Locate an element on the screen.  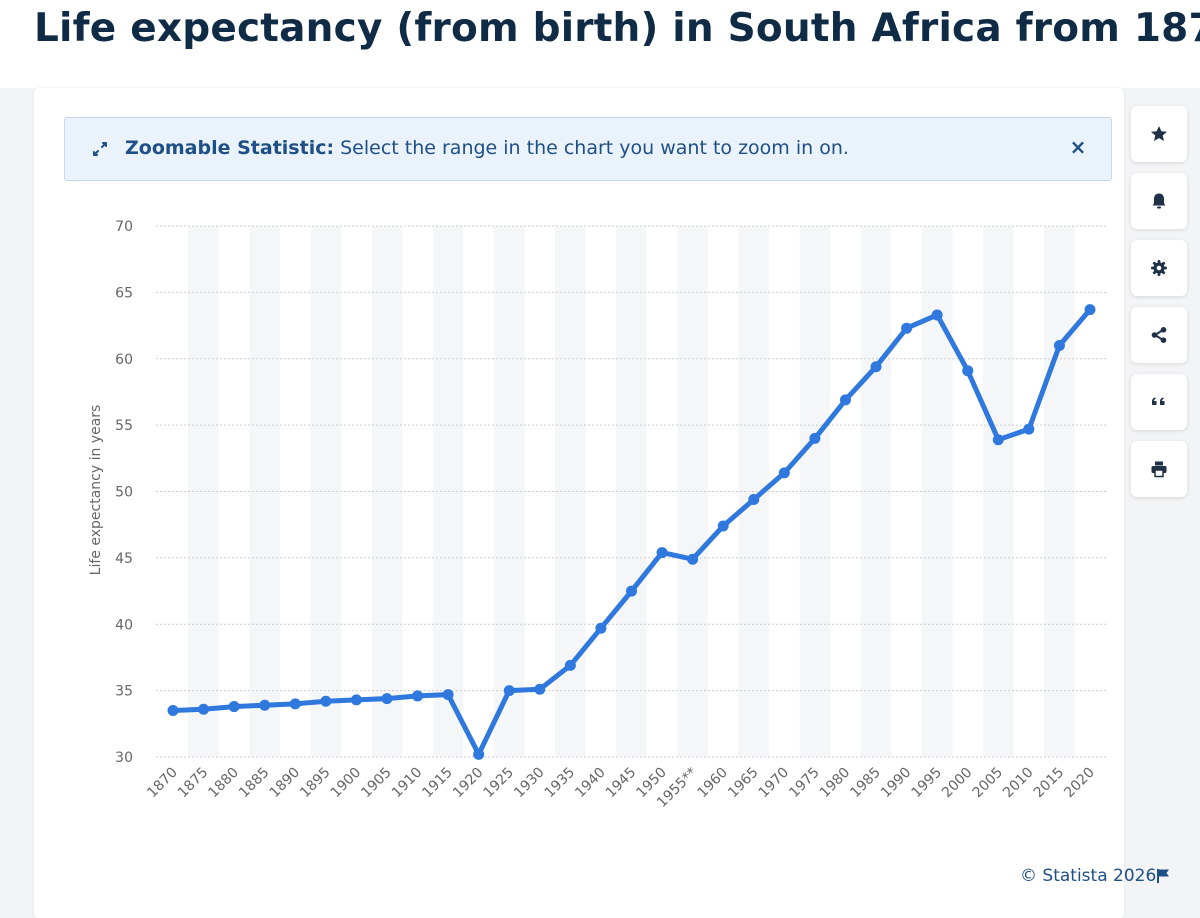
x-tick-label: 1995 is located at coordinates (926, 783).